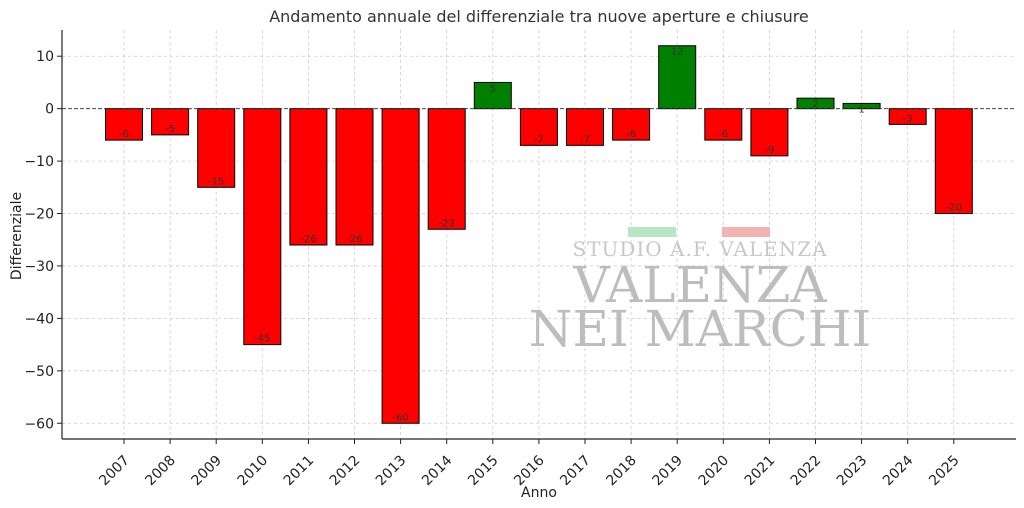 The image size is (1024, 508). I want to click on bar-value-label: -15, so click(216, 181).